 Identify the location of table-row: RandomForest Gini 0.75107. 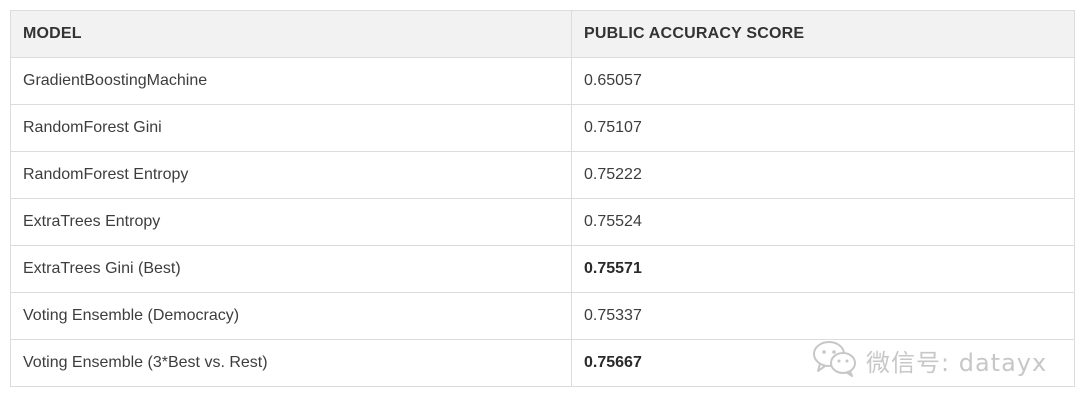
(542, 128).